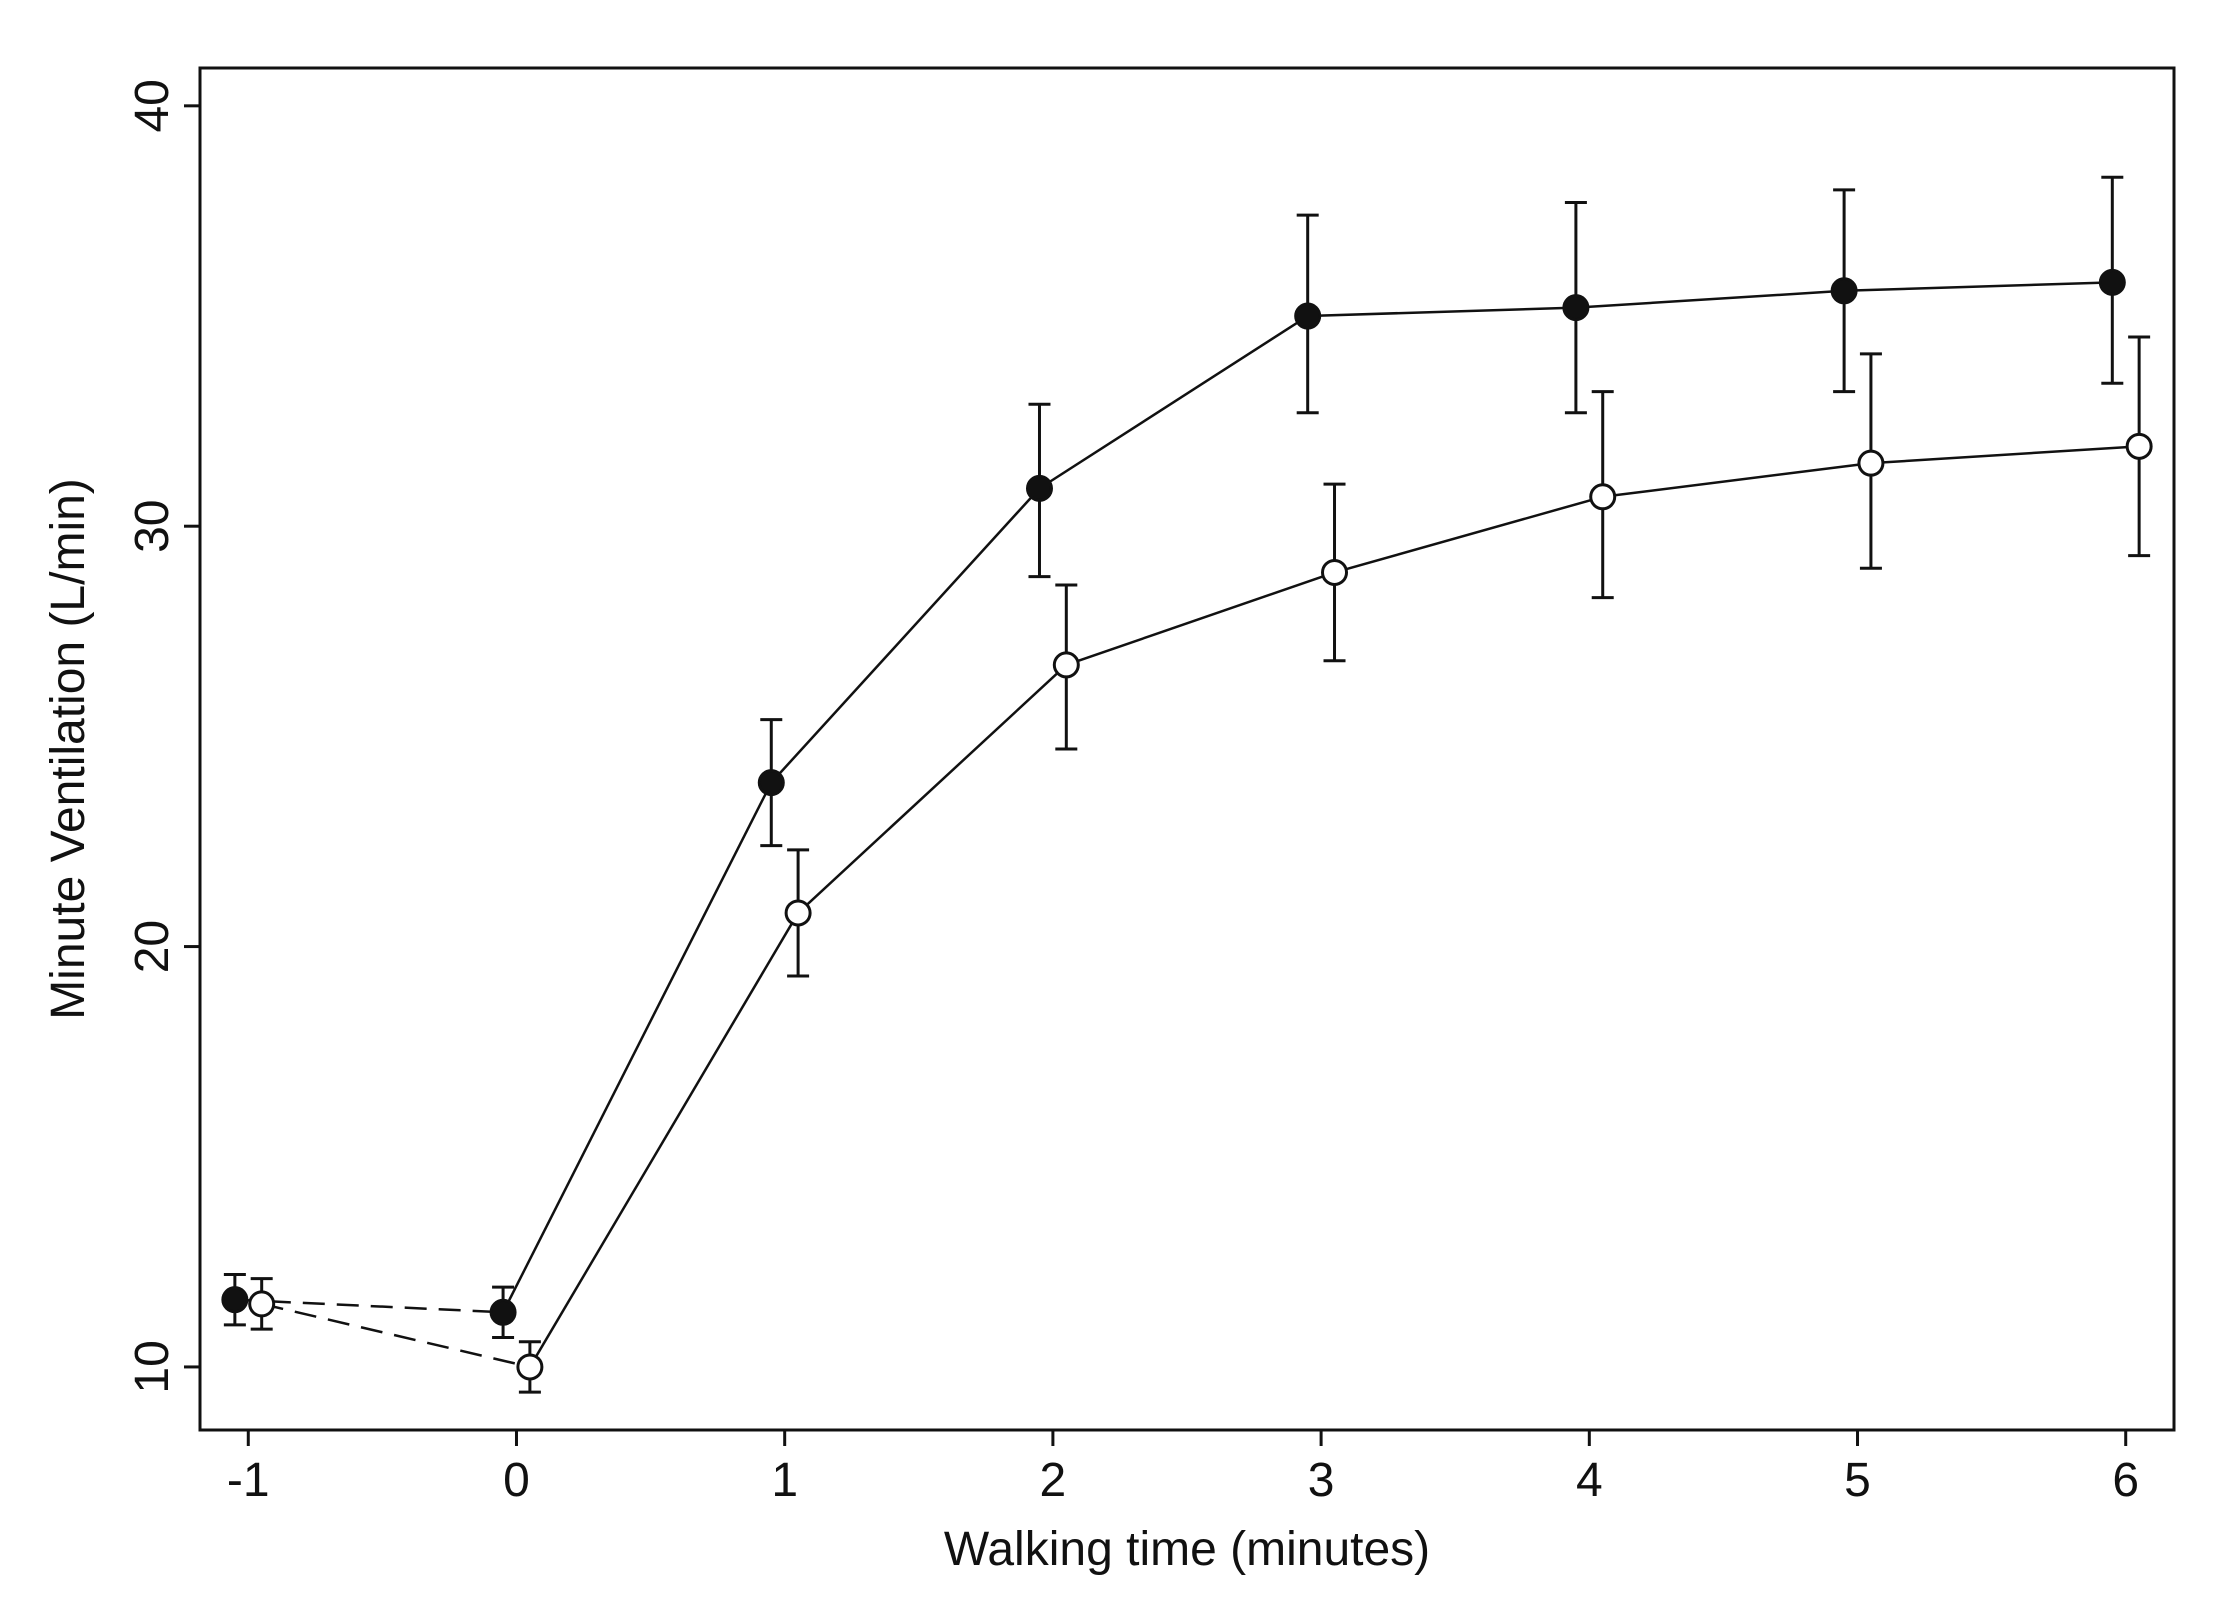 This screenshot has height=1606, width=2226. What do you see at coordinates (516, 1480) in the screenshot?
I see `x-tick-label: 0` at bounding box center [516, 1480].